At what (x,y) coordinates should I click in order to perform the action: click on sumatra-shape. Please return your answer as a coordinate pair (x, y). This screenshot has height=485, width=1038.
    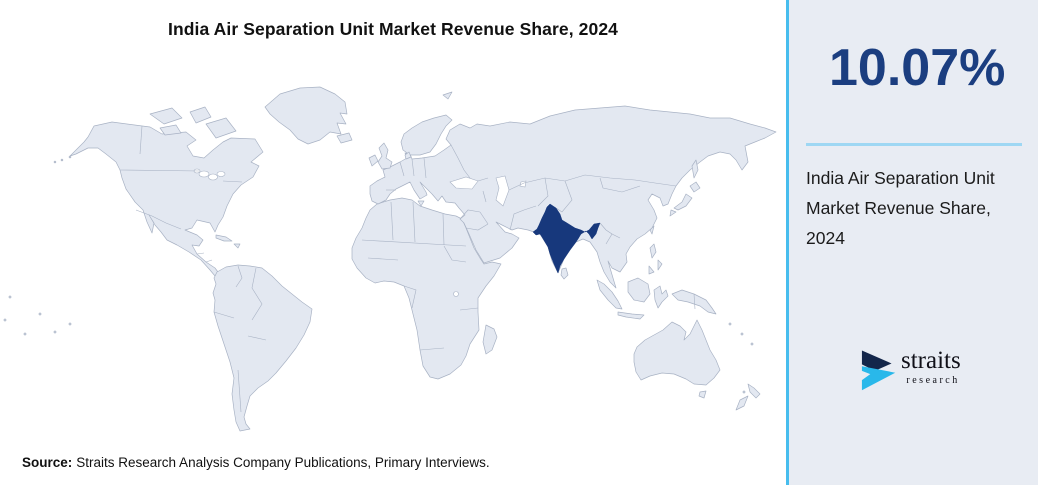
    Looking at the image, I should click on (609, 294).